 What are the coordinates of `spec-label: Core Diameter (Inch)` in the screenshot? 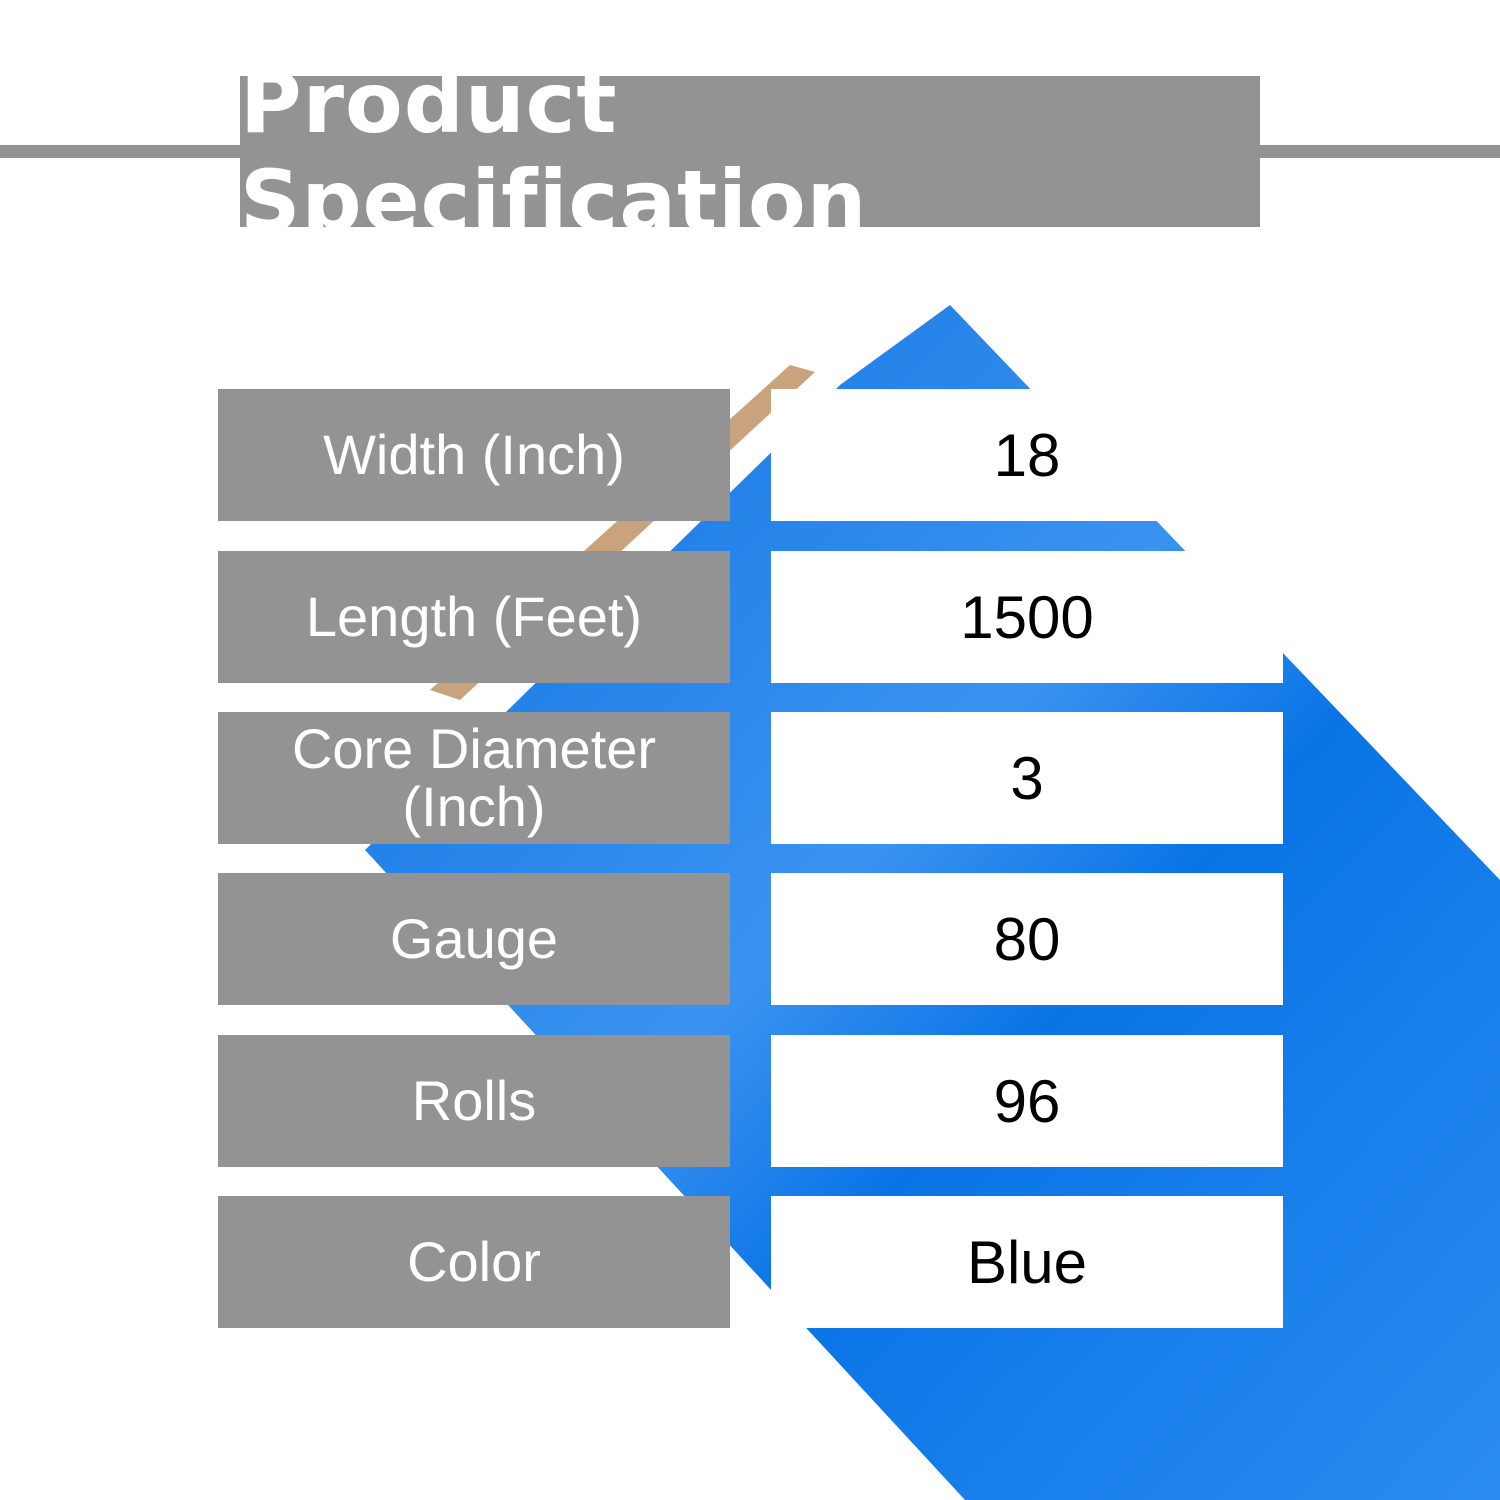 It's located at (474, 778).